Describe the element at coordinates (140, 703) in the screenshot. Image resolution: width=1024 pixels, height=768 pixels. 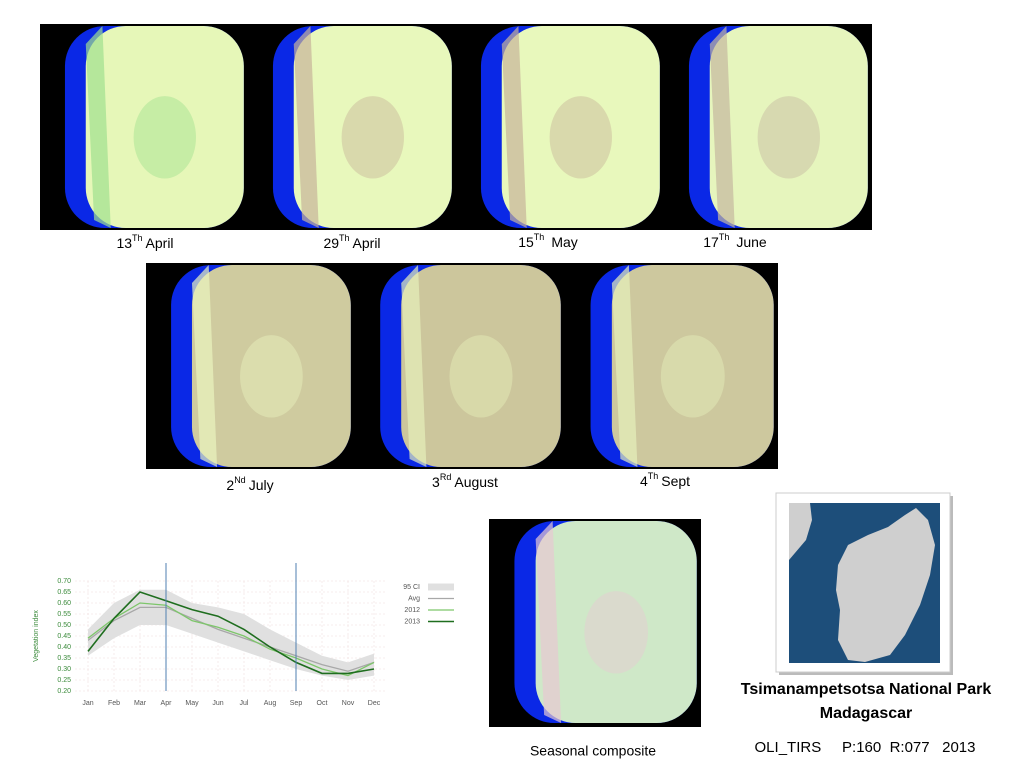
I see `x-tick-label: Mar` at that location.